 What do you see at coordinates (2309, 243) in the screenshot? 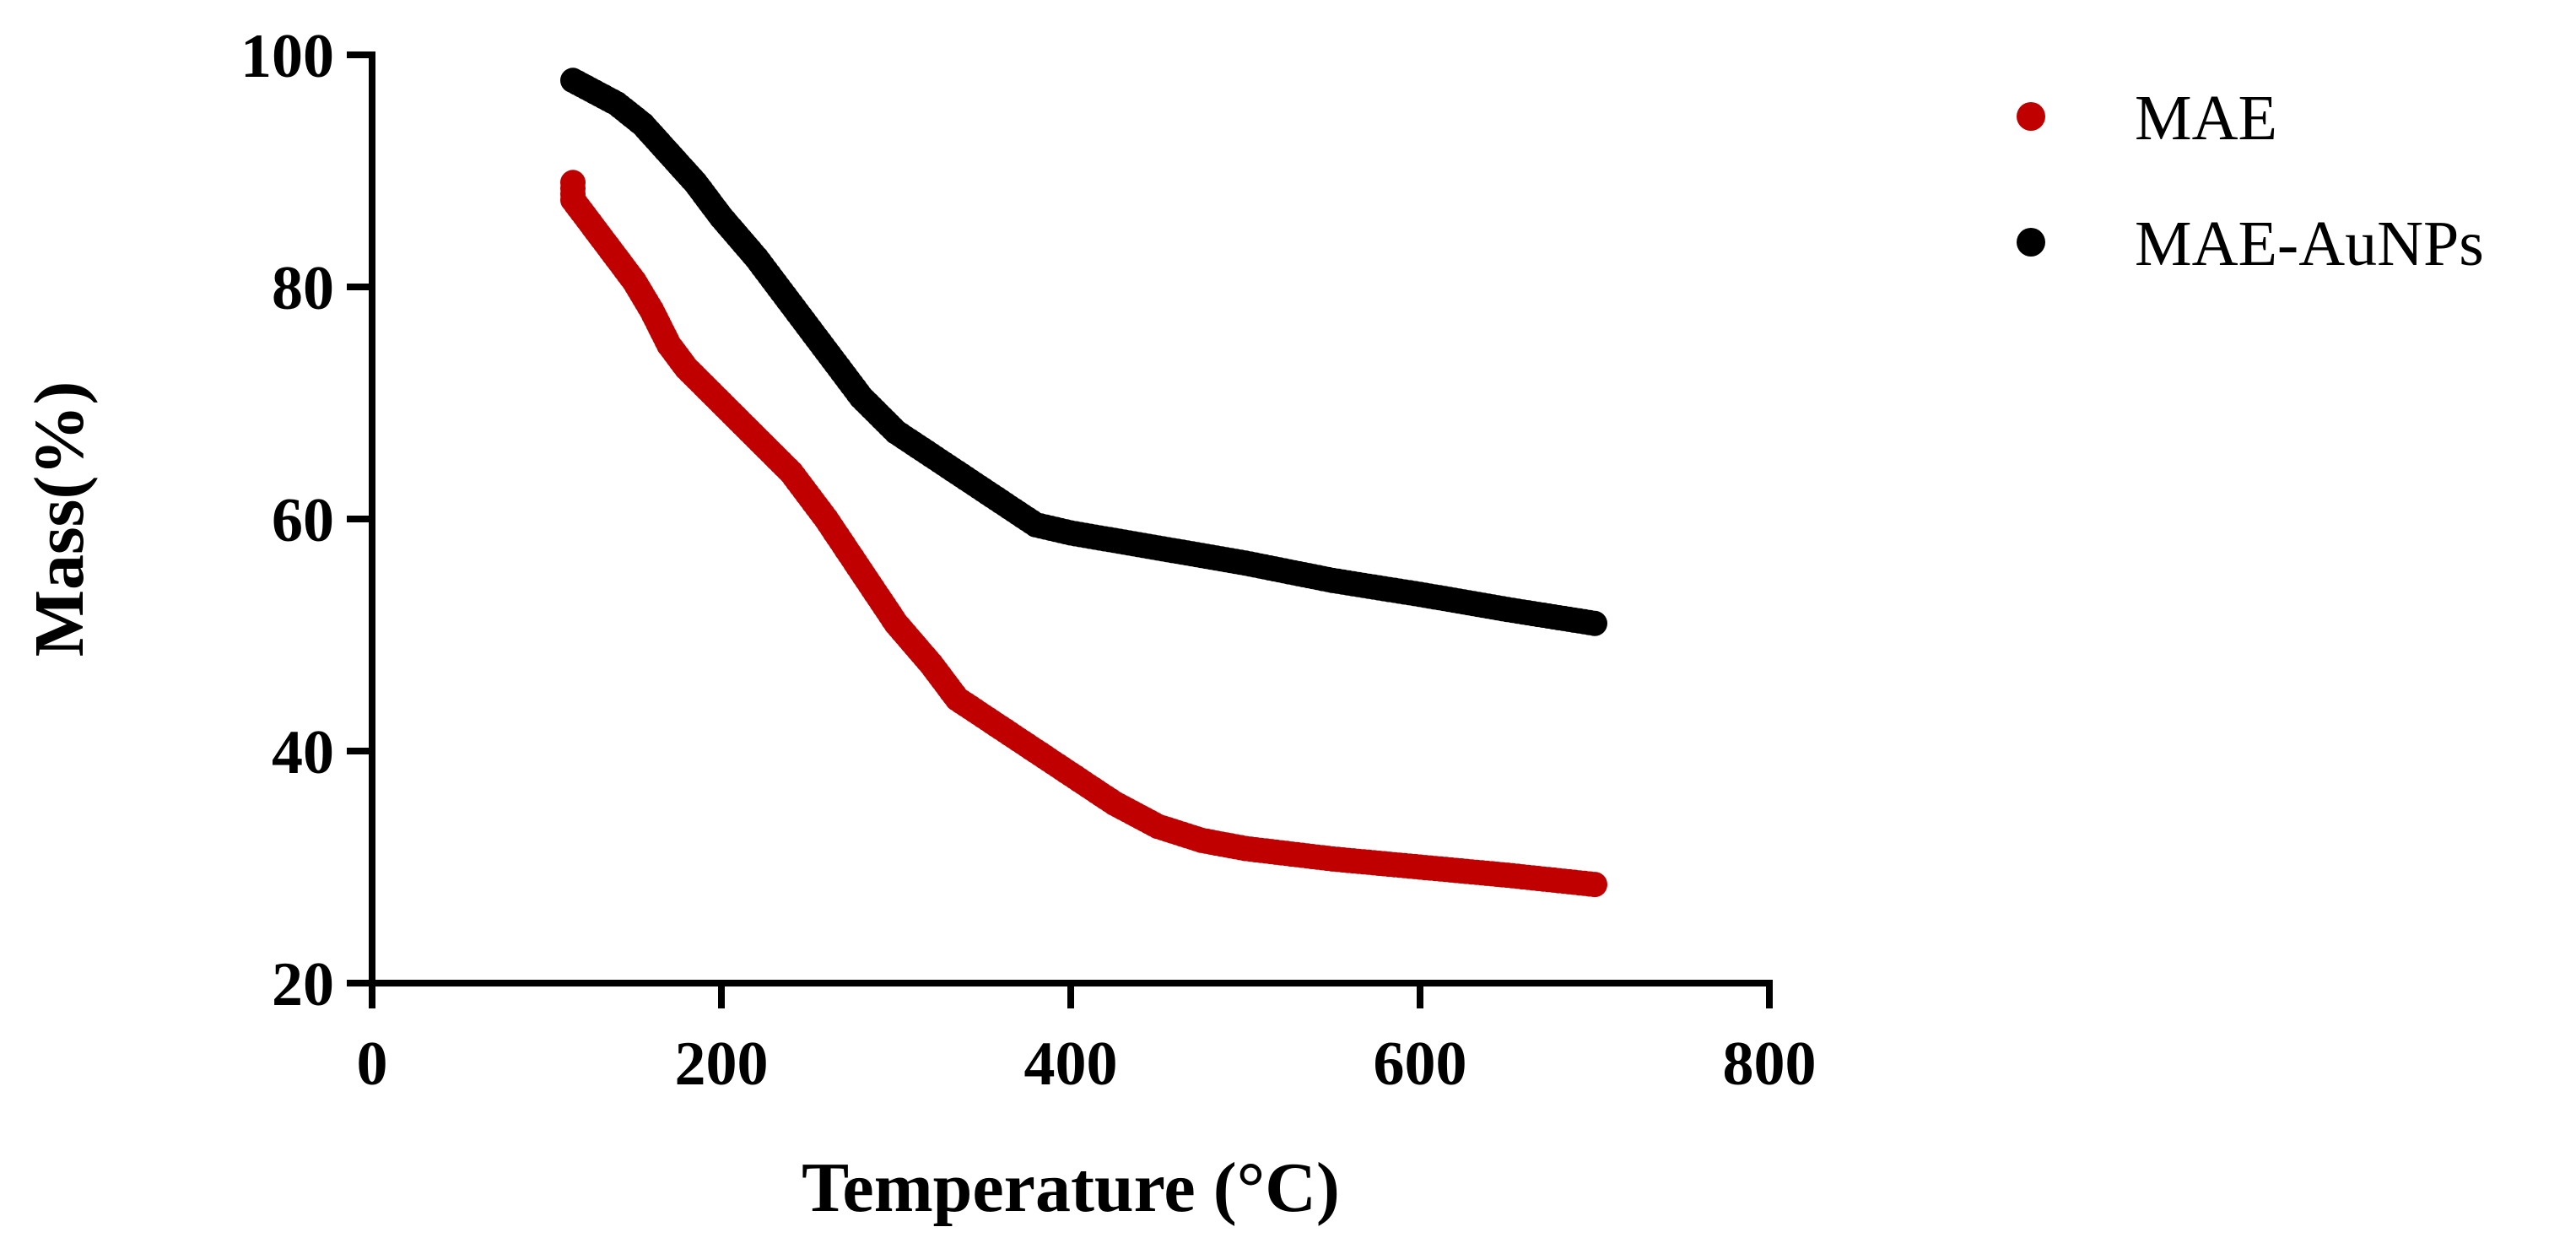
I see `legend-label-mae-aunps: MAE-AuNPs` at bounding box center [2309, 243].